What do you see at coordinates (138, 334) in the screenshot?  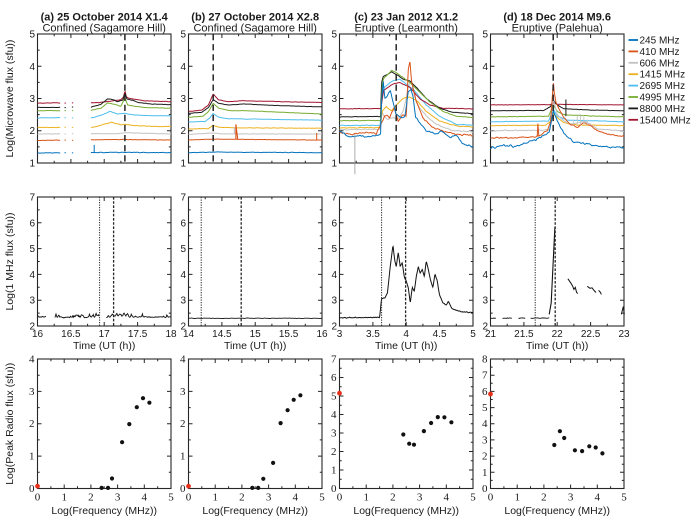 I see `svg-text: 17.5` at bounding box center [138, 334].